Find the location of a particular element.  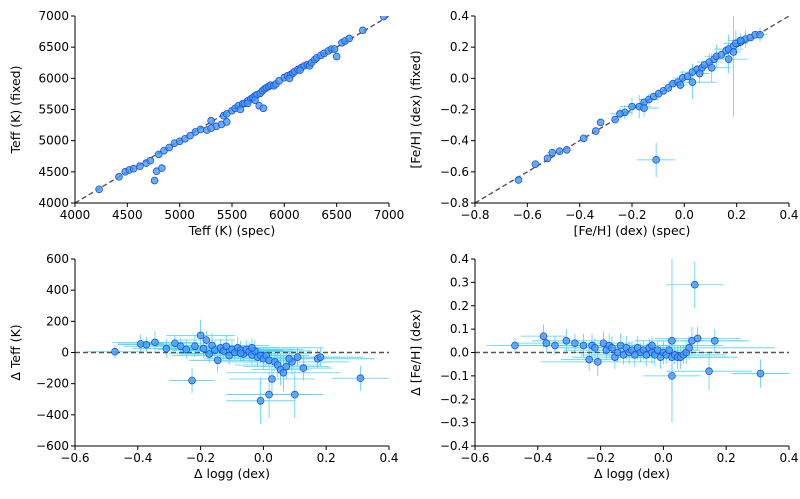

y-tick-label: 0 is located at coordinates (65, 353).